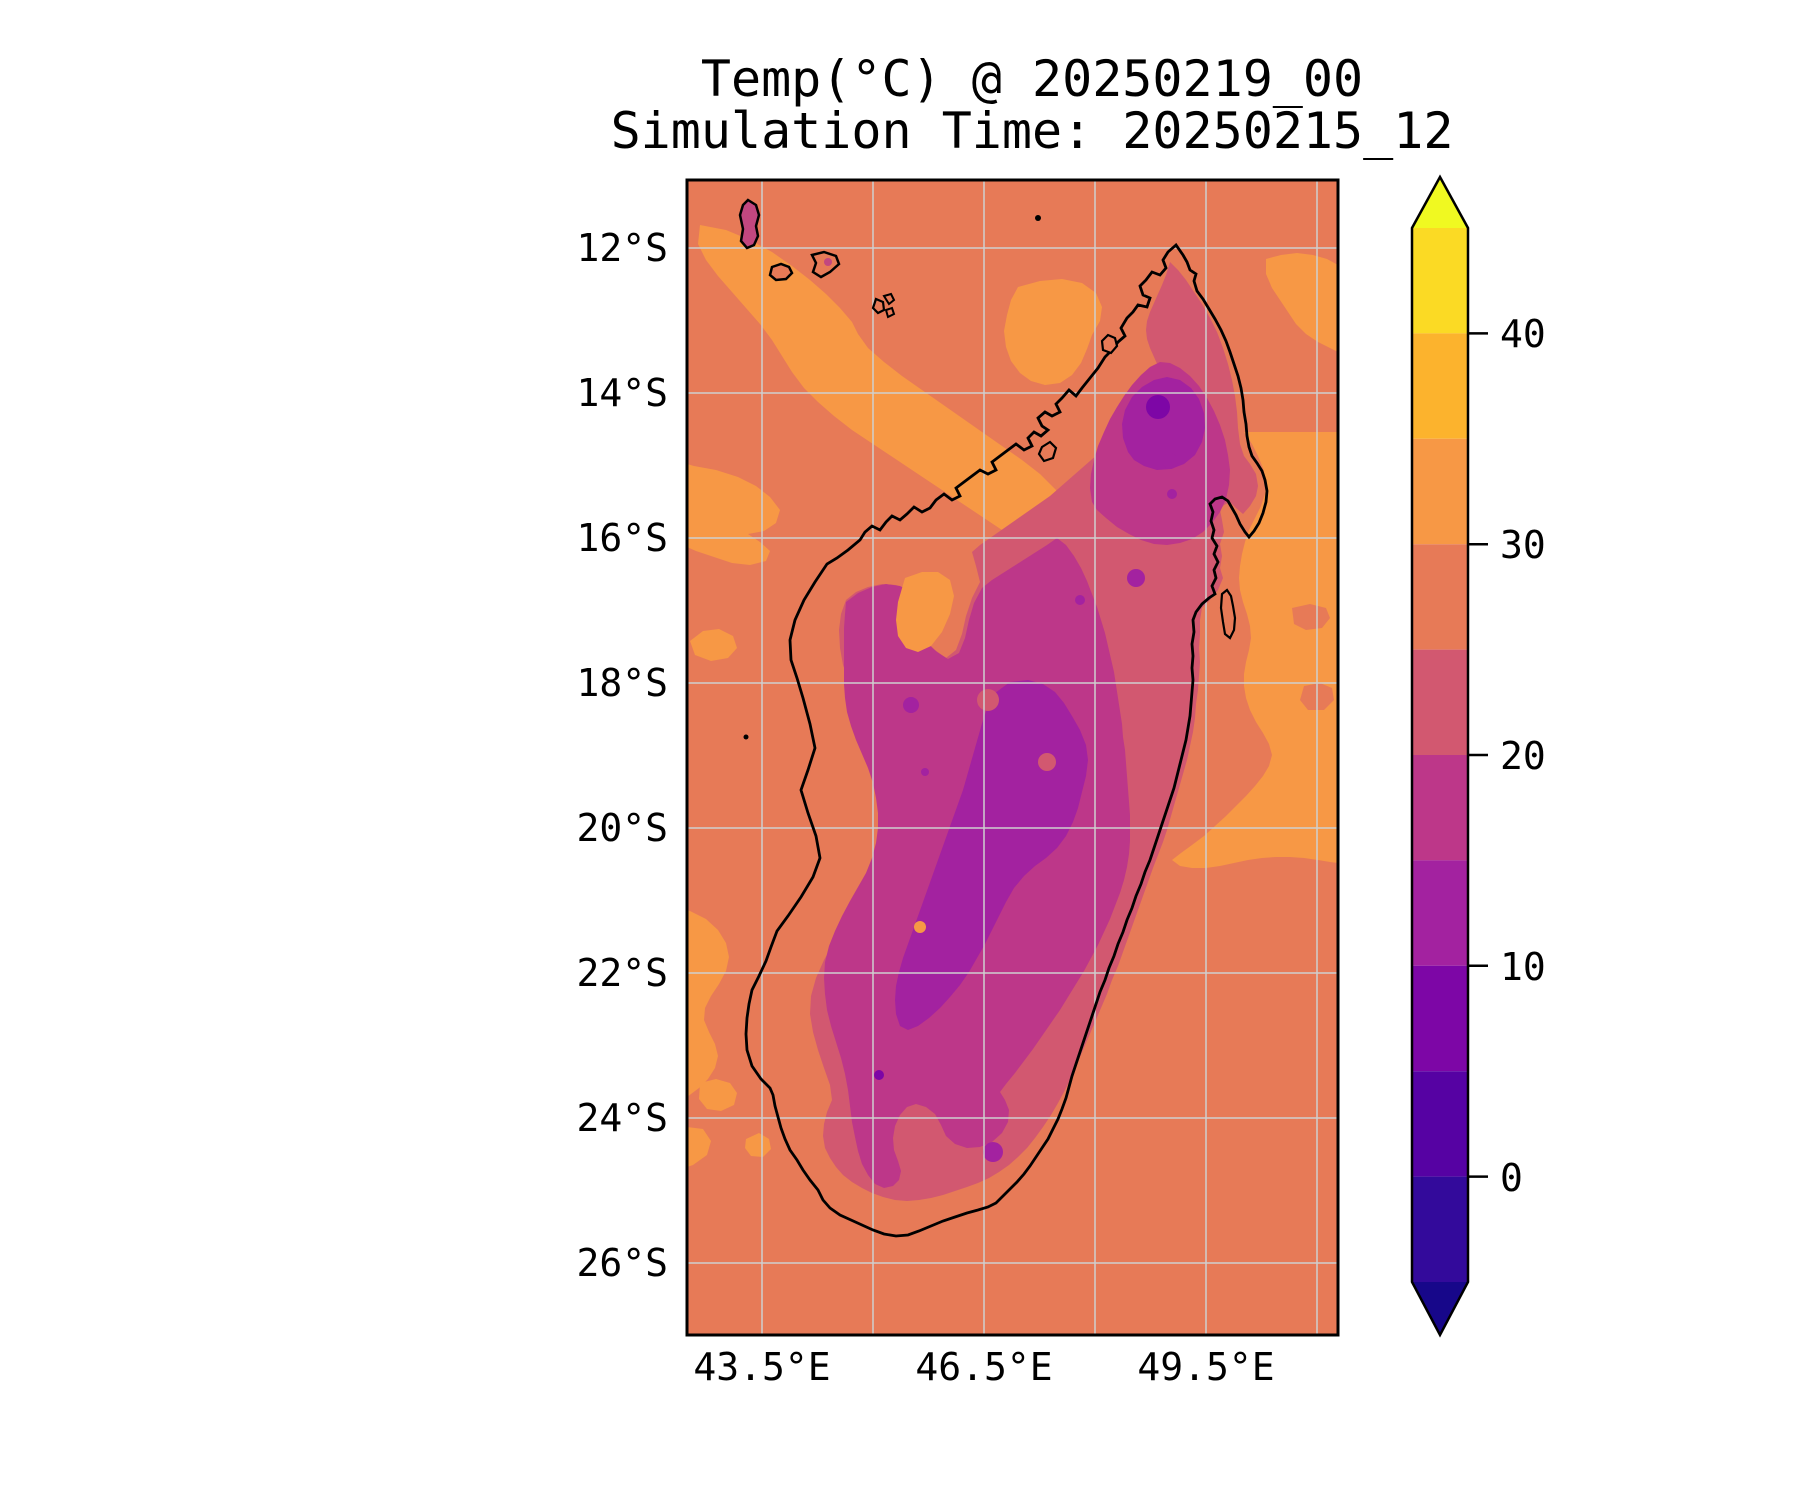 The width and height of the screenshot is (1800, 1500). What do you see at coordinates (622, 538) in the screenshot?
I see `y-tick-label: 16°S` at bounding box center [622, 538].